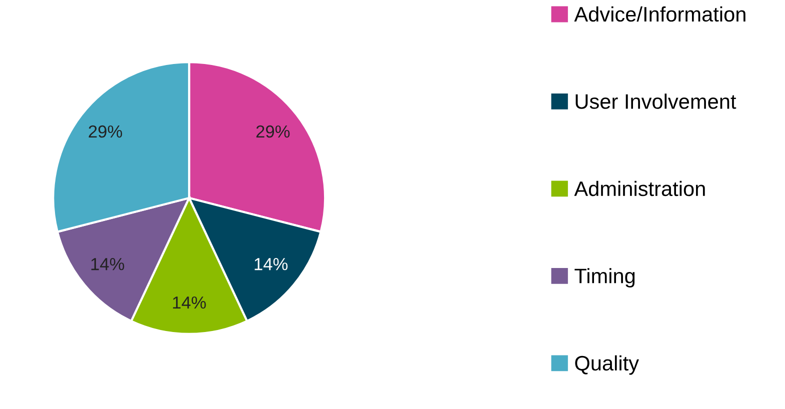 Image resolution: width=785 pixels, height=409 pixels. What do you see at coordinates (604, 278) in the screenshot?
I see `legend-label: Timing` at bounding box center [604, 278].